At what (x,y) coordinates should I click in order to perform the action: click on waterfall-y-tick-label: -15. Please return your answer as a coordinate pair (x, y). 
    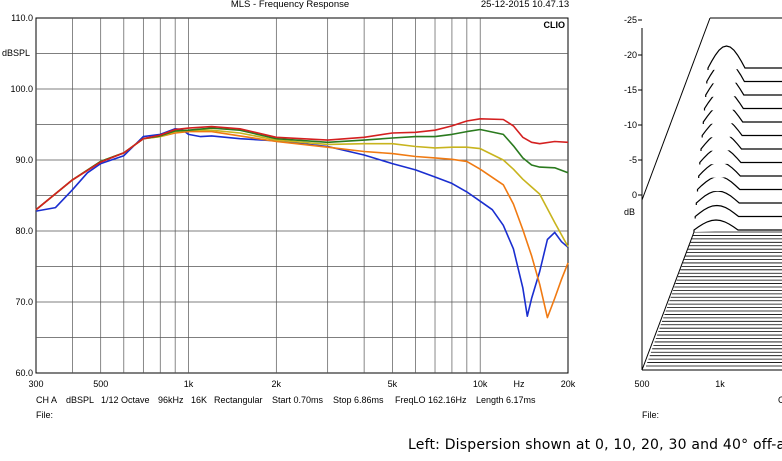
    Looking at the image, I should click on (630, 90).